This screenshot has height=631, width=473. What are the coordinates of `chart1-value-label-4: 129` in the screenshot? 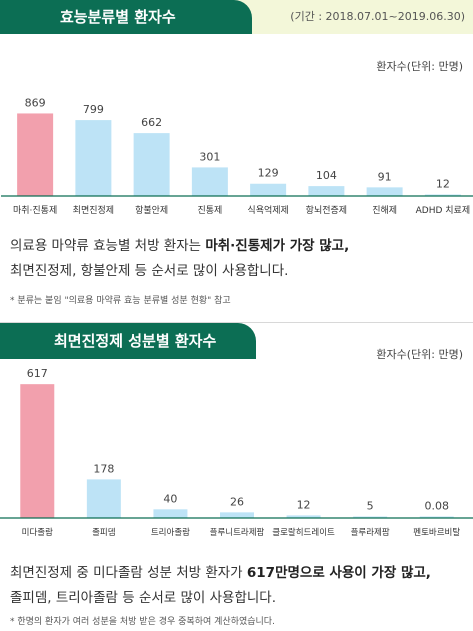 It's located at (268, 173).